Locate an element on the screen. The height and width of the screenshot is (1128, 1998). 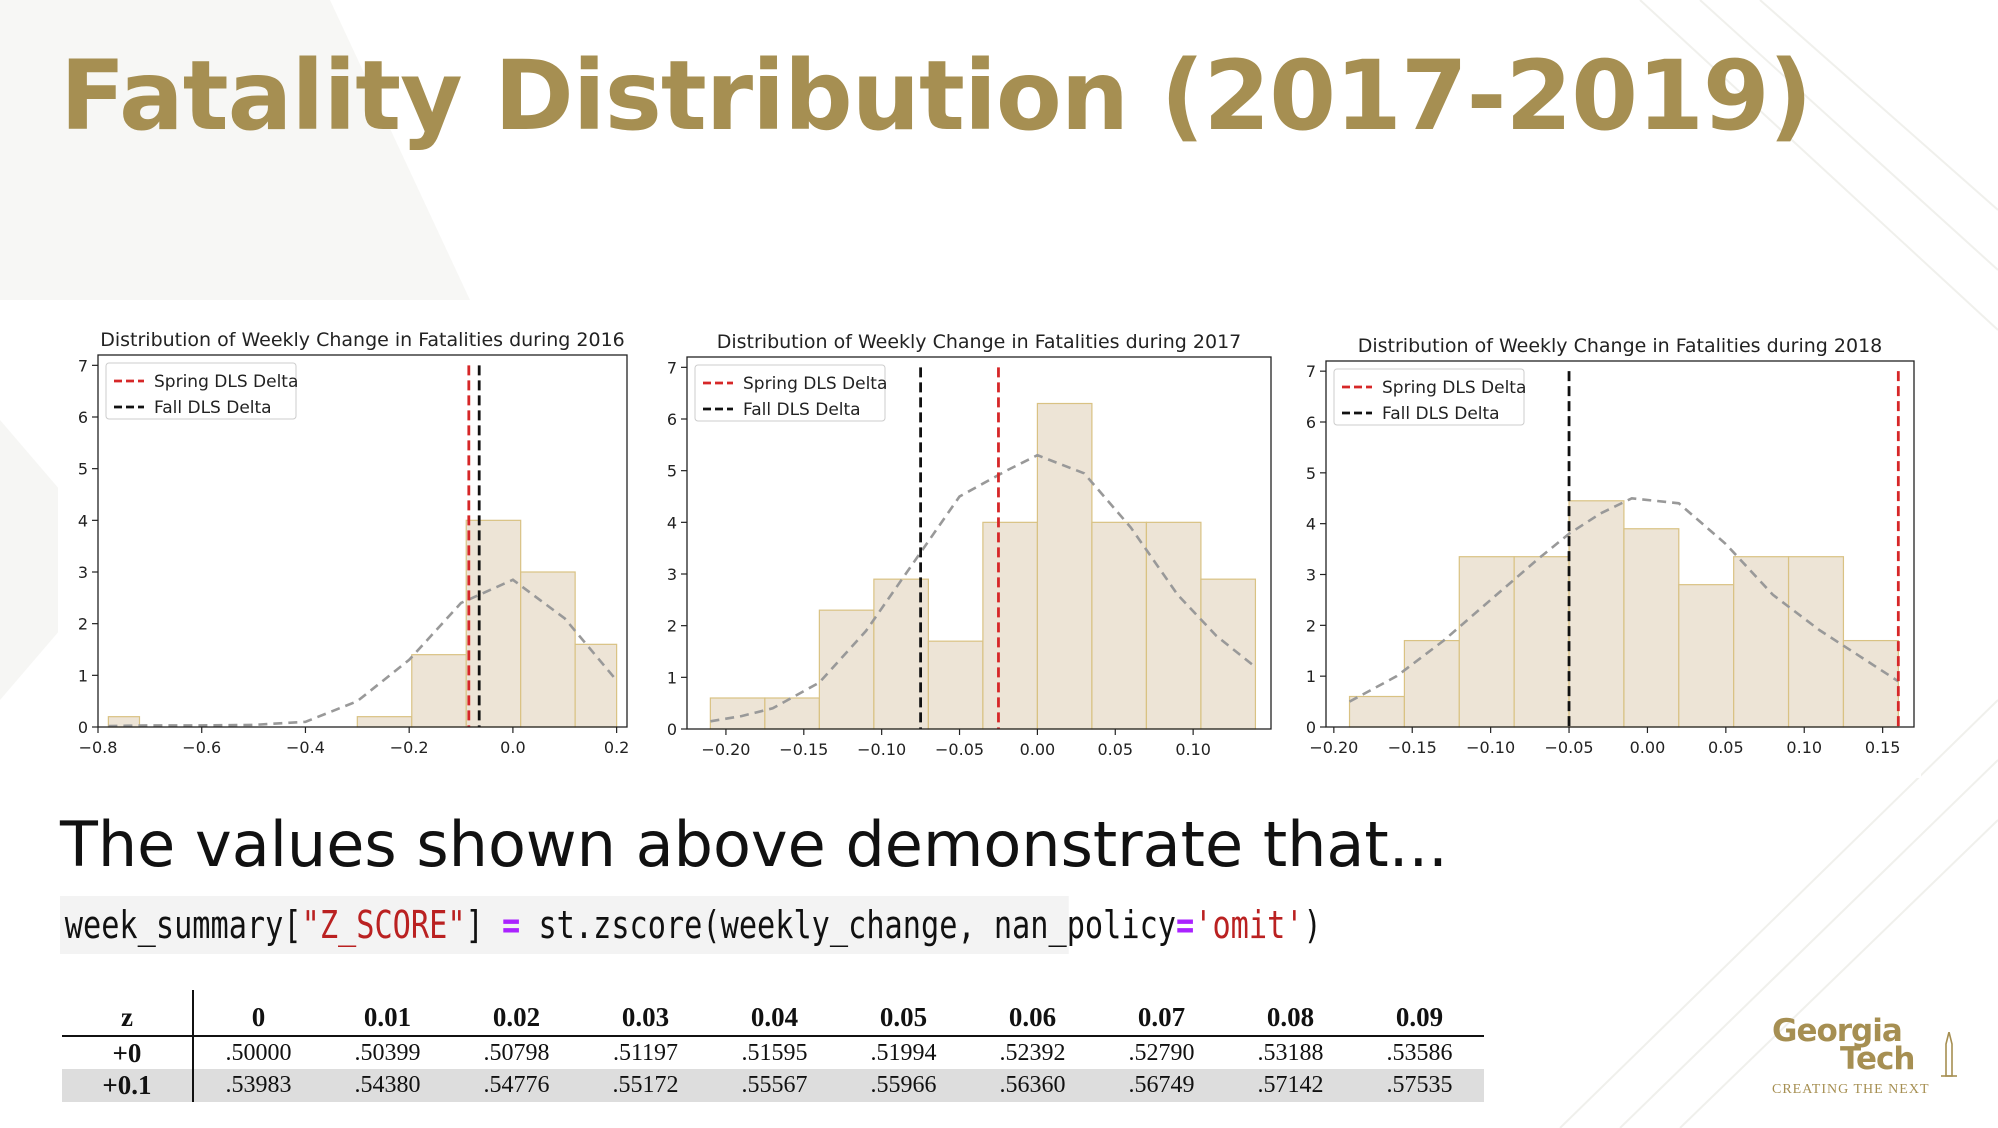
table-row-label: +0 is located at coordinates (128, 1052).